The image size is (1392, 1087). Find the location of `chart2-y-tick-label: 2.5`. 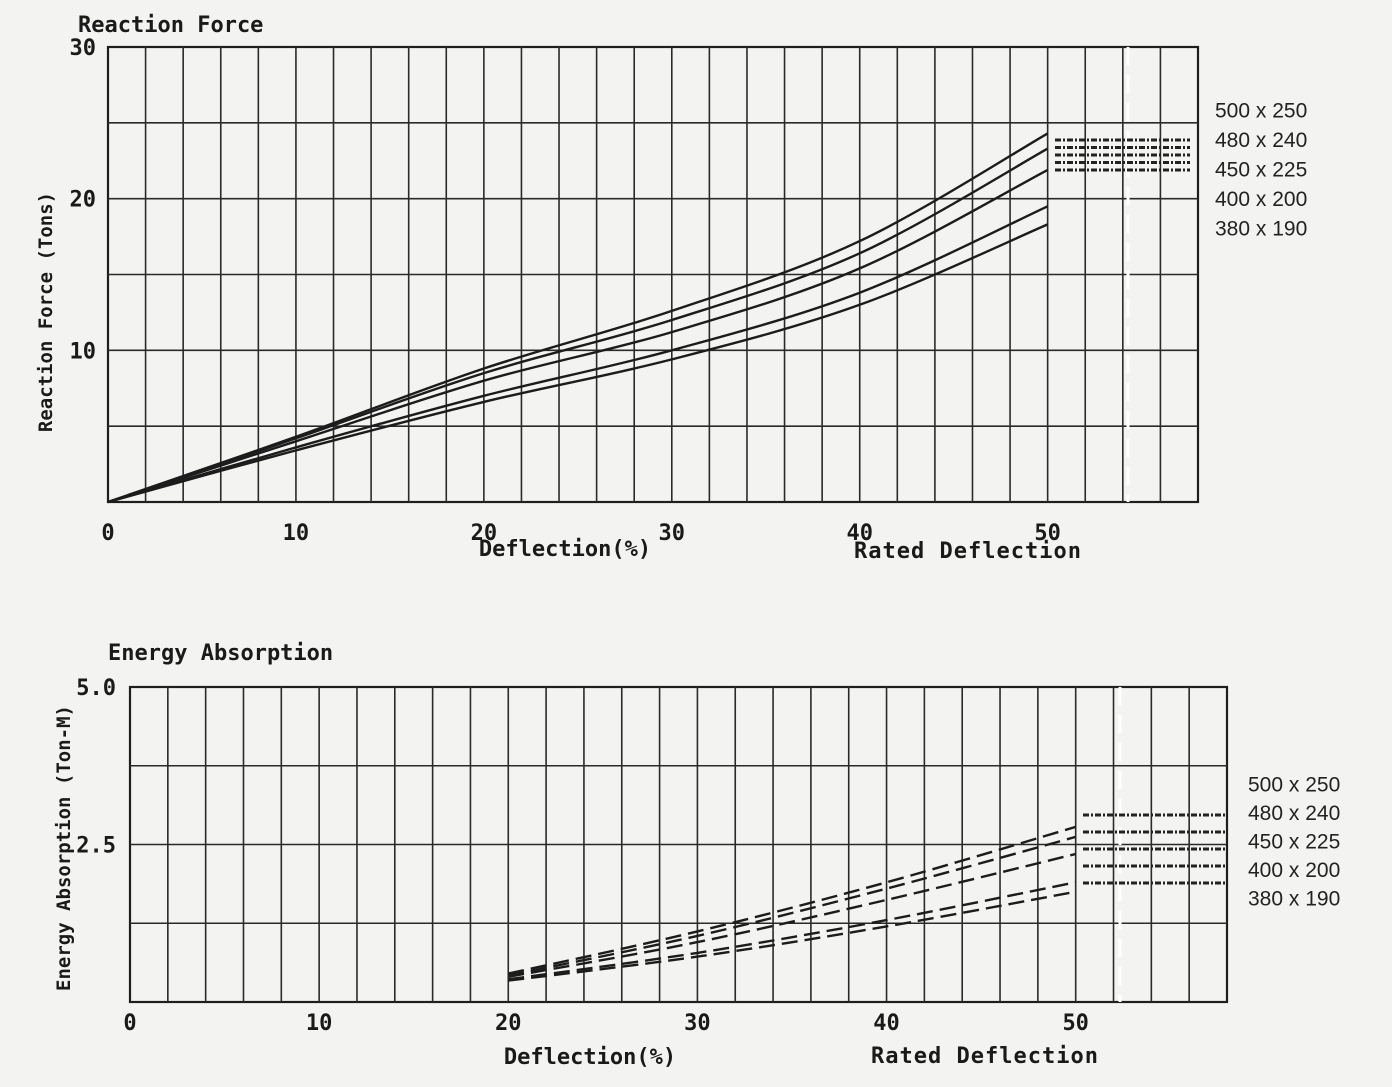

chart2-y-tick-label: 2.5 is located at coordinates (96, 846).